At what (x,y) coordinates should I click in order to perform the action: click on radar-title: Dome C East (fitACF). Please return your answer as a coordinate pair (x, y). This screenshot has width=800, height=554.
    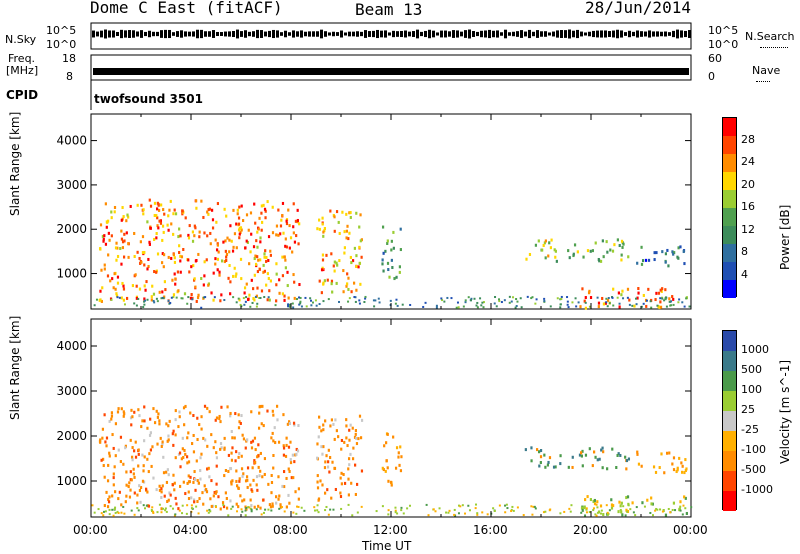
    Looking at the image, I should click on (186, 8).